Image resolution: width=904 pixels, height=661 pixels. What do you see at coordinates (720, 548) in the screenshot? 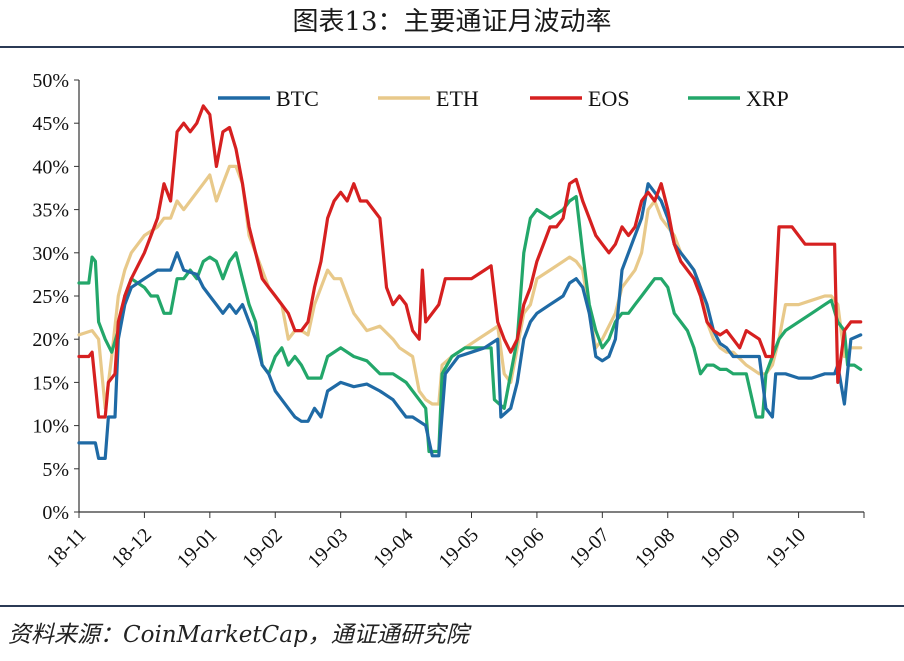
I see `x-tick-label: 19-09` at bounding box center [720, 548].